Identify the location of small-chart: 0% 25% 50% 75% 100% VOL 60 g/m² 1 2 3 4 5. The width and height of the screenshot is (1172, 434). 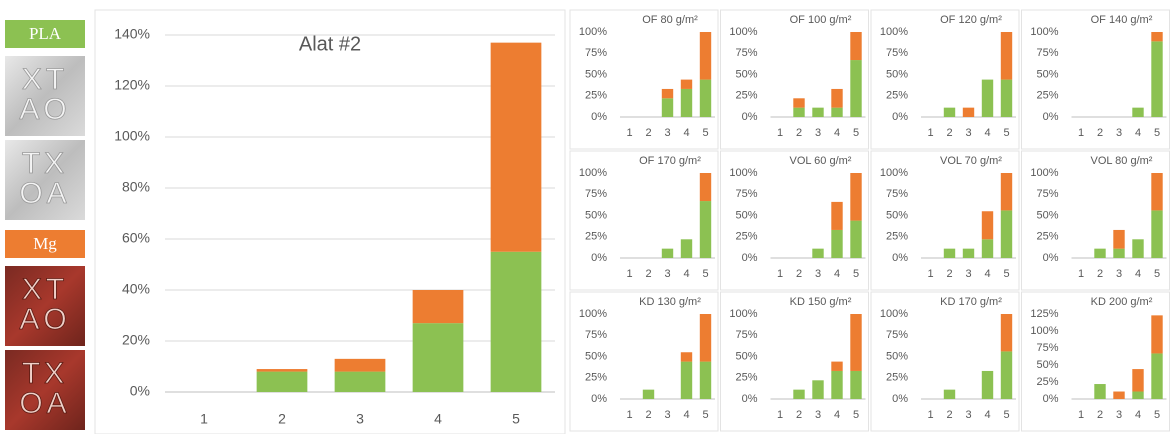
(794, 220).